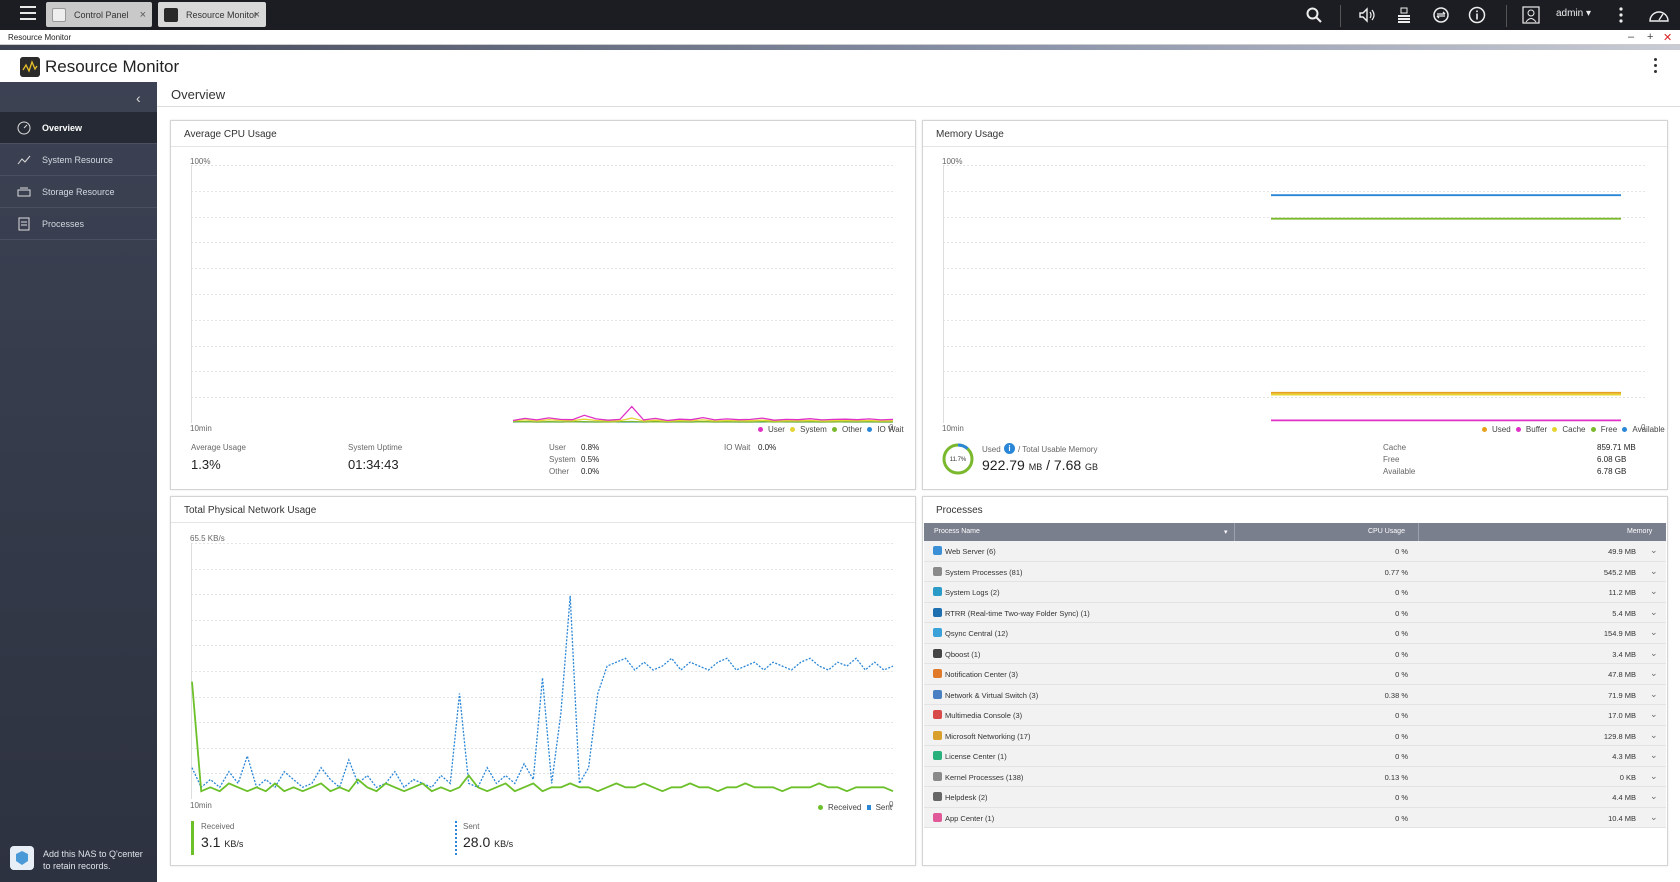  What do you see at coordinates (771, 429) in the screenshot?
I see `legend-item: User` at bounding box center [771, 429].